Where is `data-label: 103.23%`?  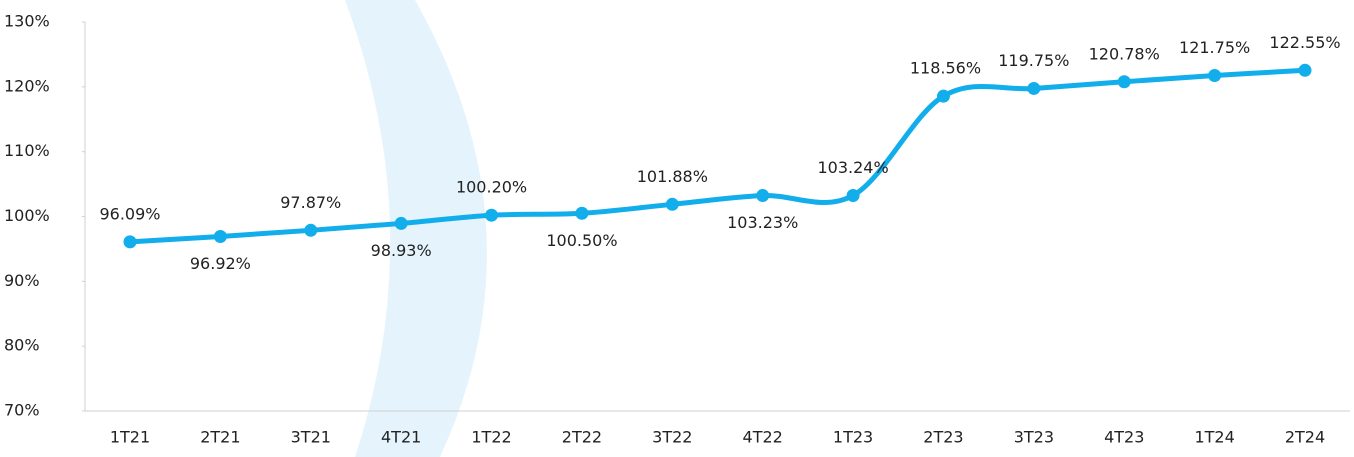
data-label: 103.23% is located at coordinates (762, 222).